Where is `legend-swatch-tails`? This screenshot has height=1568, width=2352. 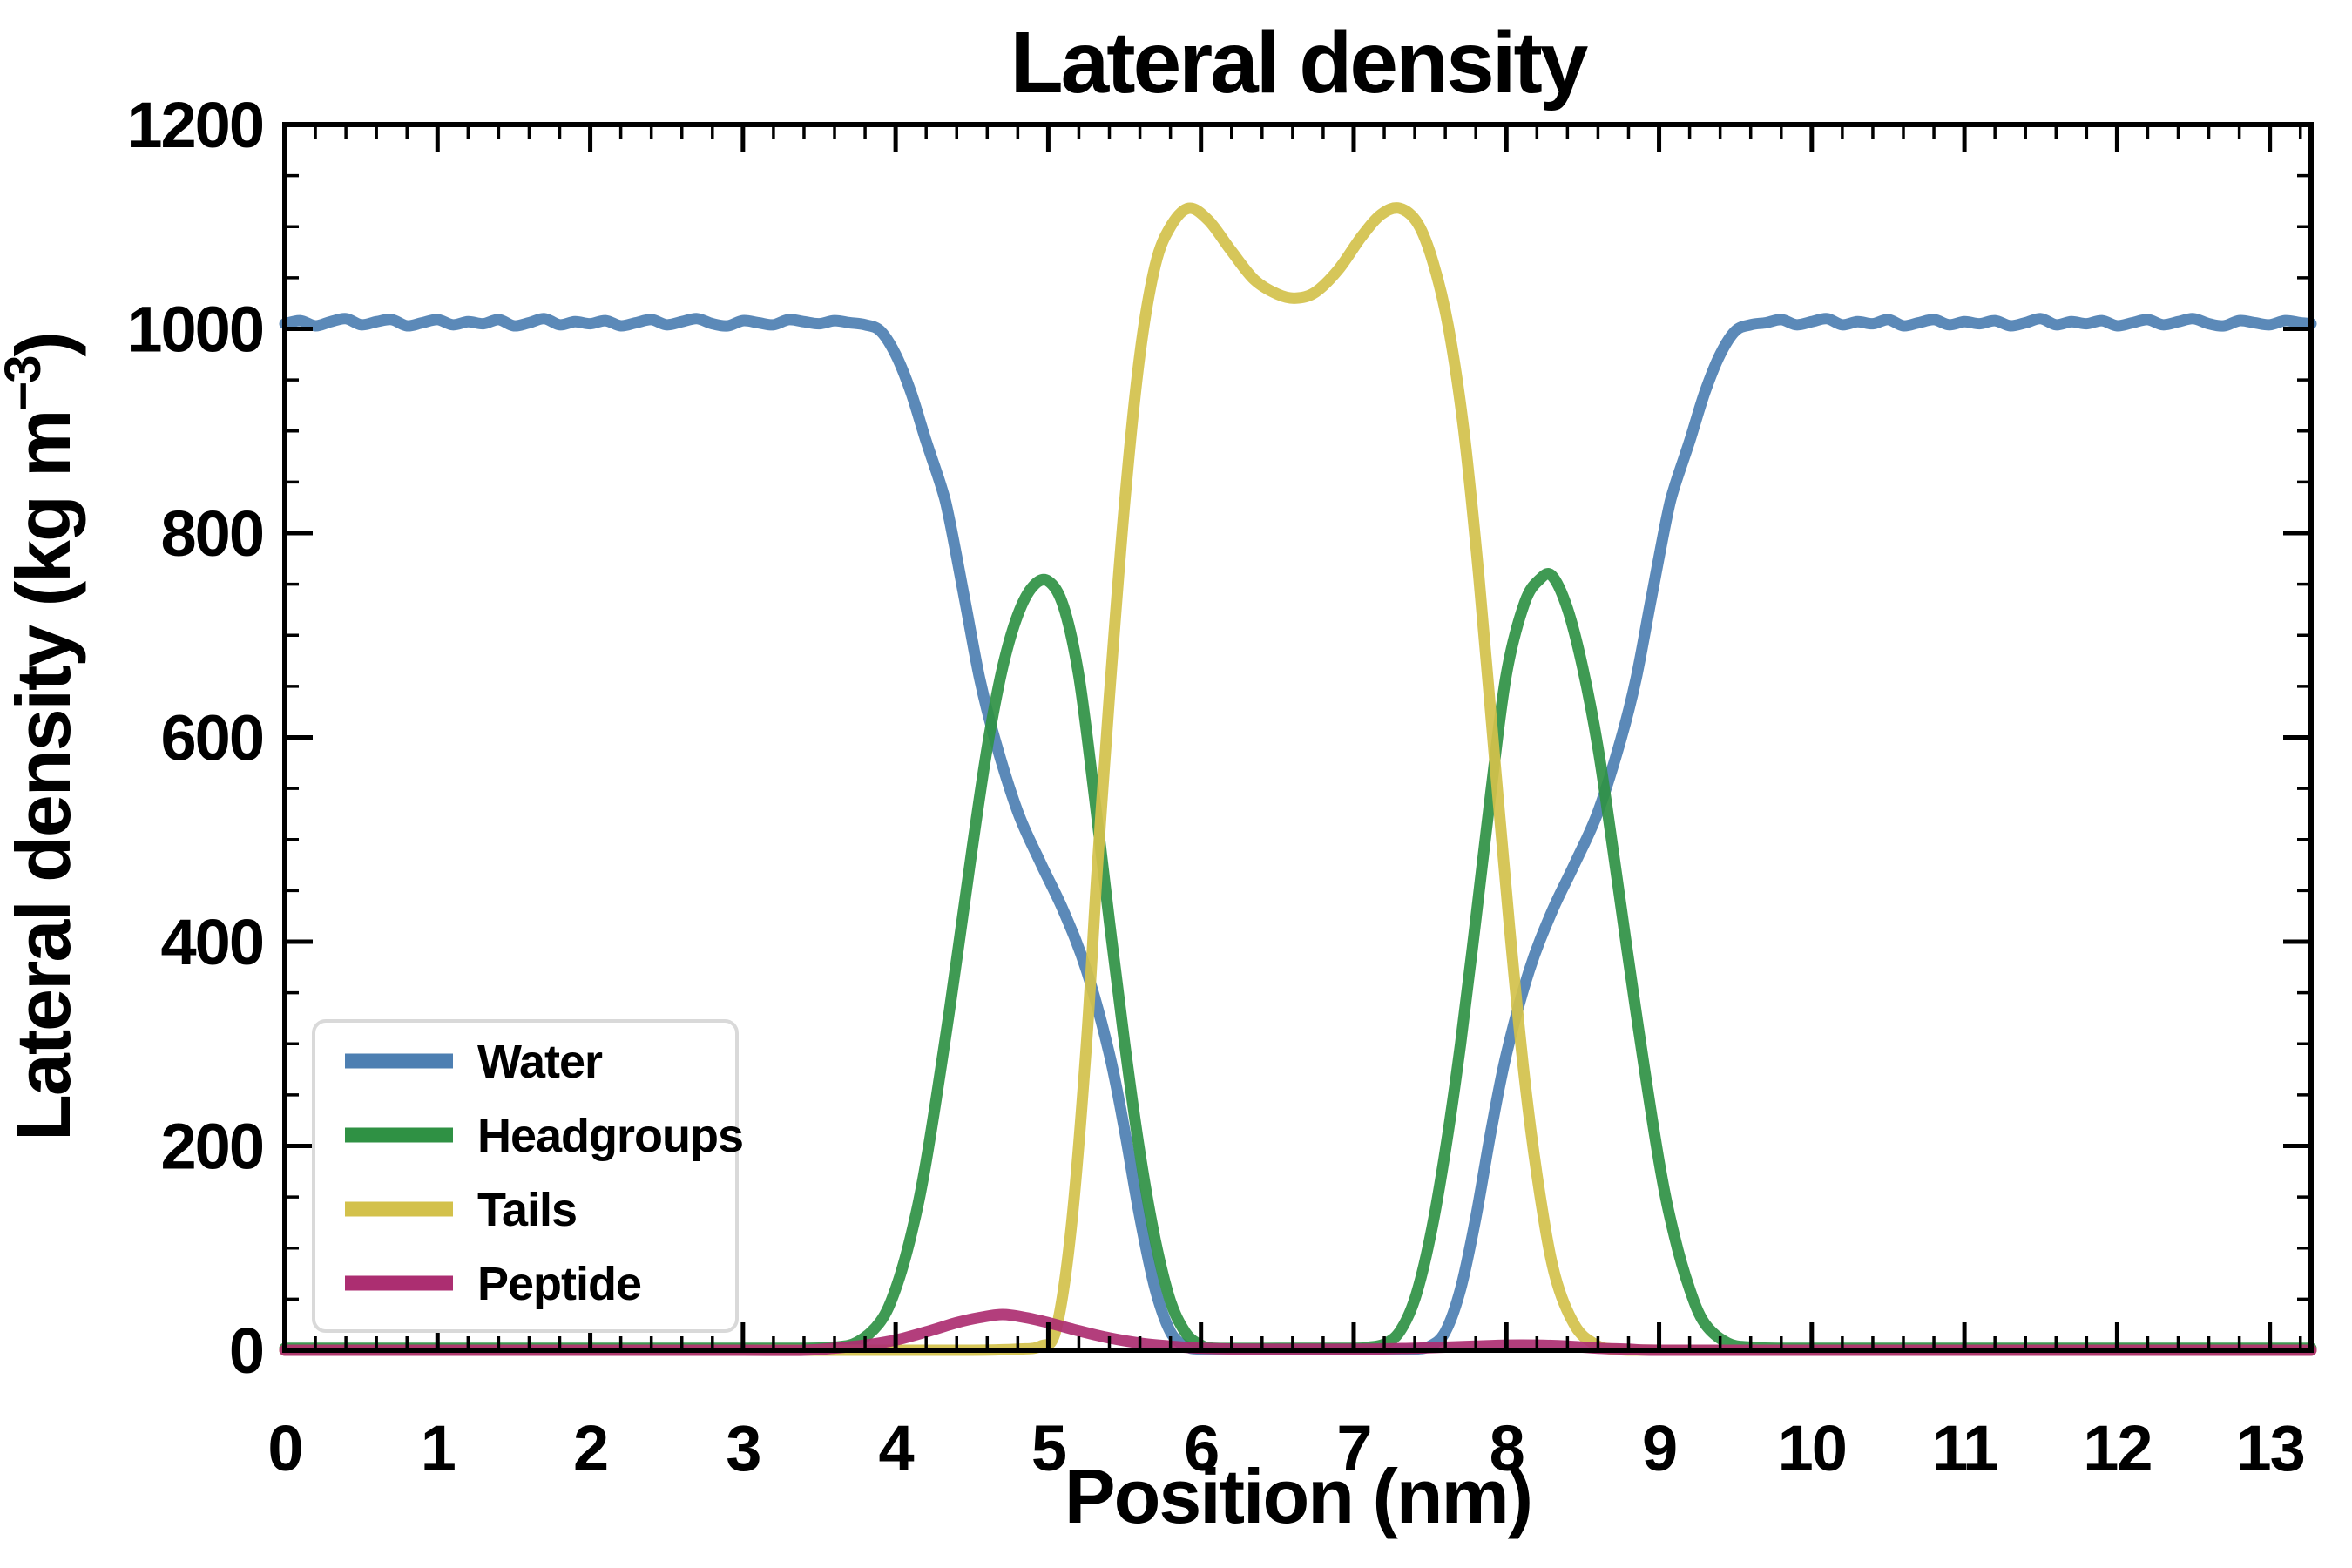
legend-swatch-tails is located at coordinates (399, 1209).